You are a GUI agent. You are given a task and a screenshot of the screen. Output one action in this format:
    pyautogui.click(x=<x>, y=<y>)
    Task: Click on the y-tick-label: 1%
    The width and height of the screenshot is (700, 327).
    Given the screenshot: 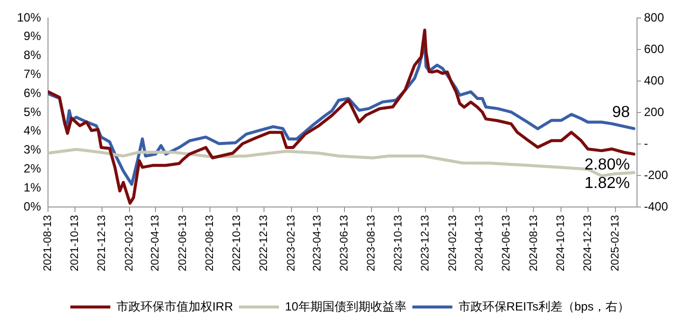 What is the action you would take?
    pyautogui.click(x=33, y=187)
    